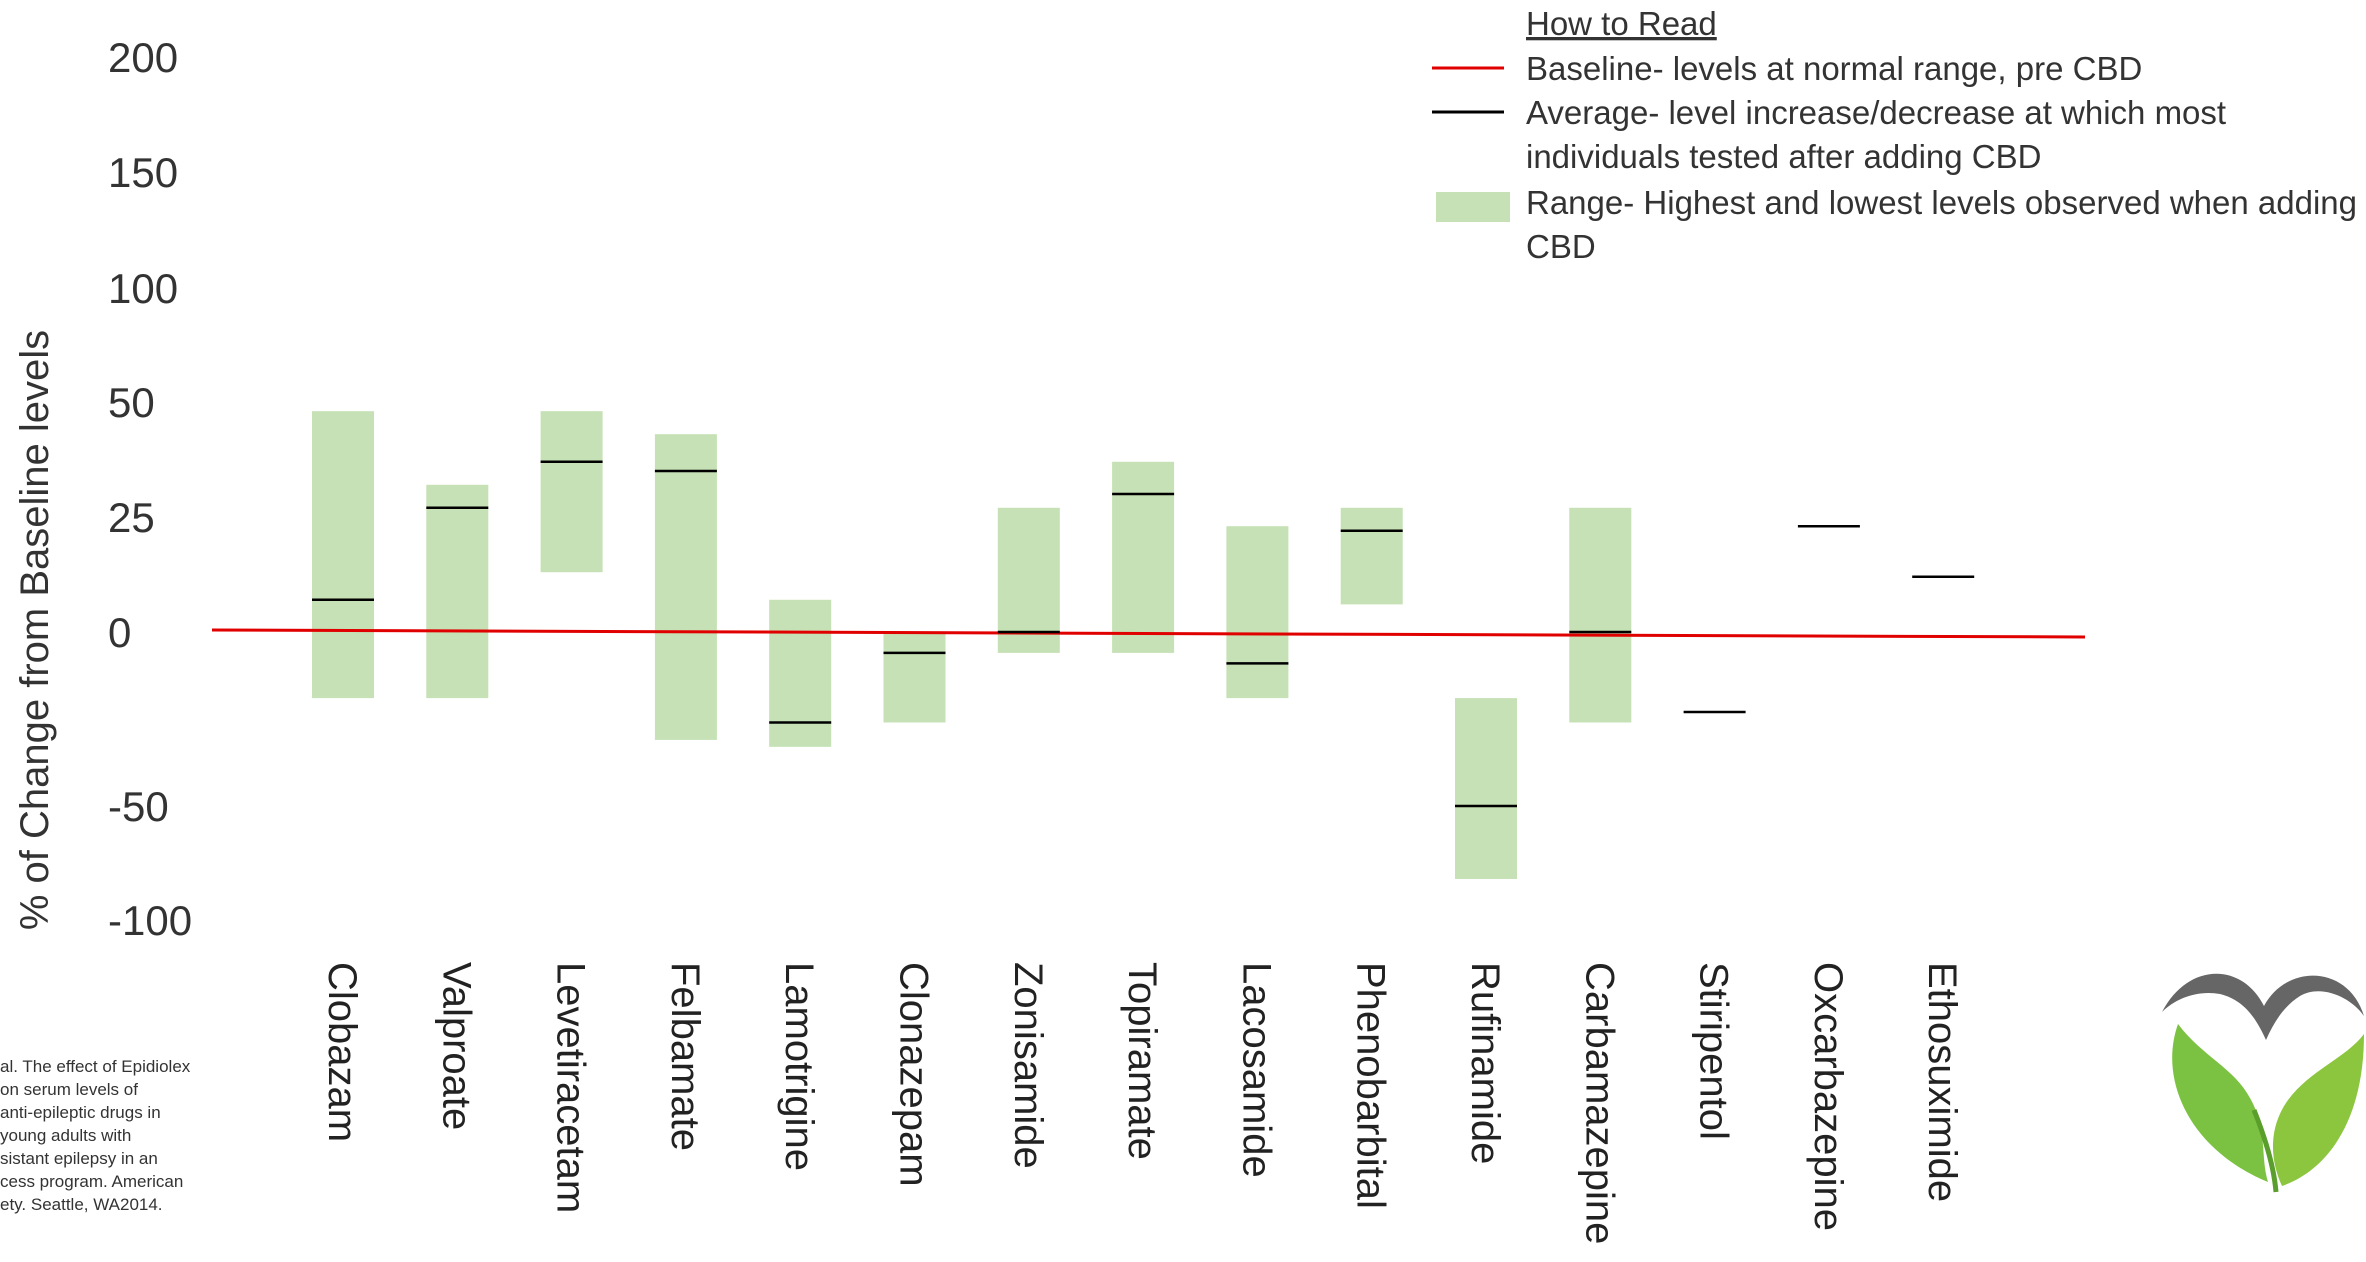 Image resolution: width=2366 pixels, height=1262 pixels. Describe the element at coordinates (456, 1046) in the screenshot. I see `x-tick-label: Valproate` at that location.